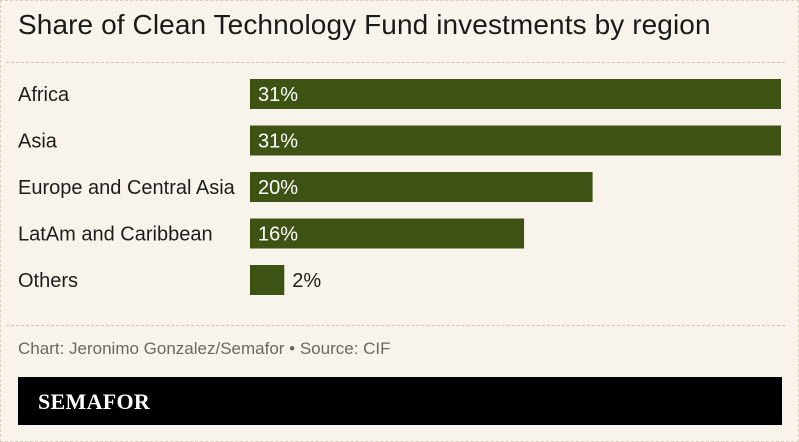 Image resolution: width=799 pixels, height=442 pixels. I want to click on category-label: Asia, so click(38, 142).